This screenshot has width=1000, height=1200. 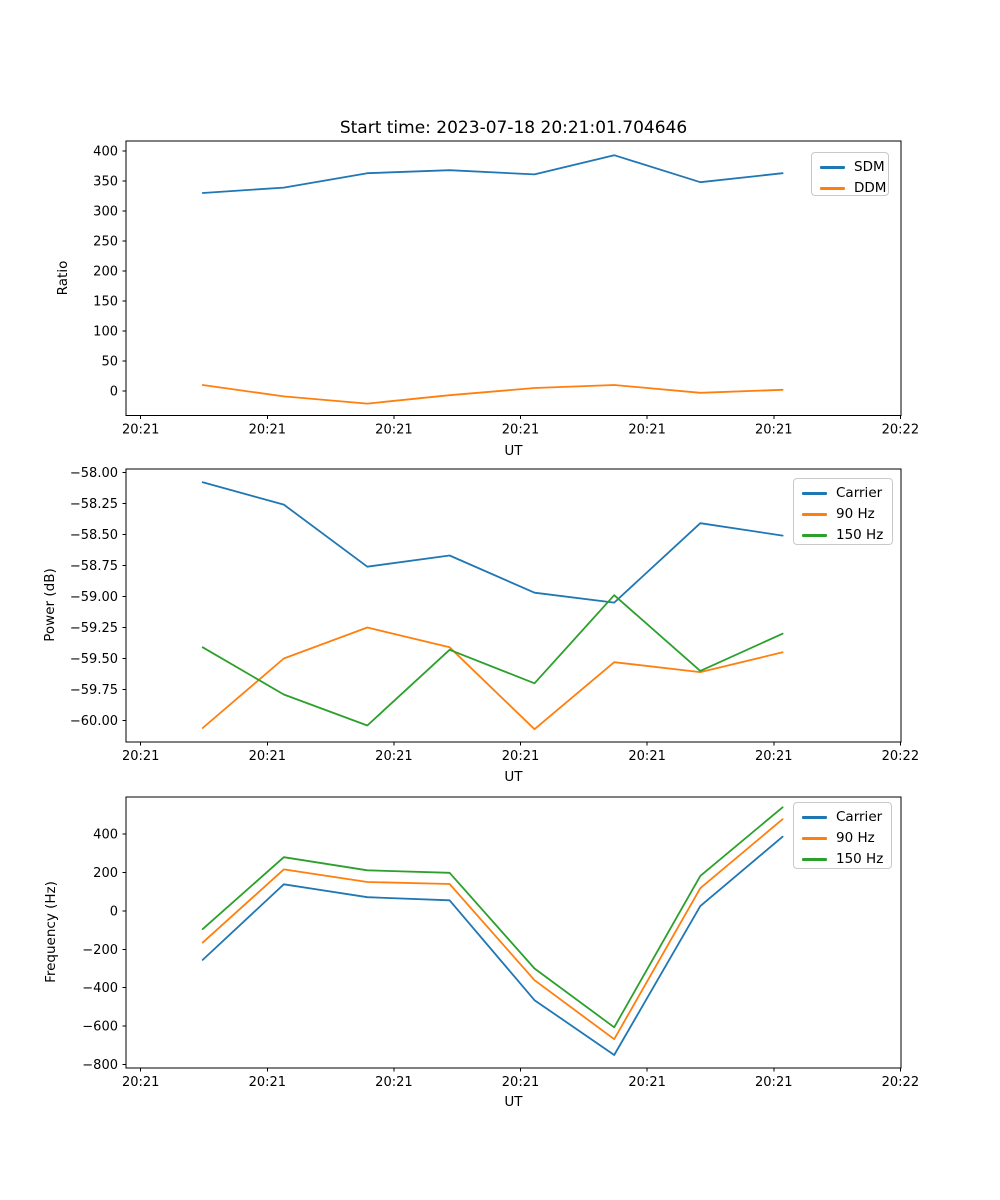 I want to click on legend-power: Carrier 90 Hz 150 Hz, so click(x=843, y=511).